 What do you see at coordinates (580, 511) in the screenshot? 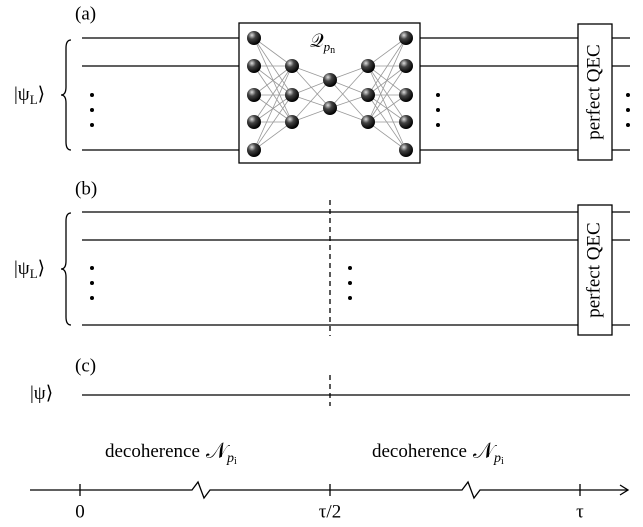
I see `tick-label: τ` at bounding box center [580, 511].